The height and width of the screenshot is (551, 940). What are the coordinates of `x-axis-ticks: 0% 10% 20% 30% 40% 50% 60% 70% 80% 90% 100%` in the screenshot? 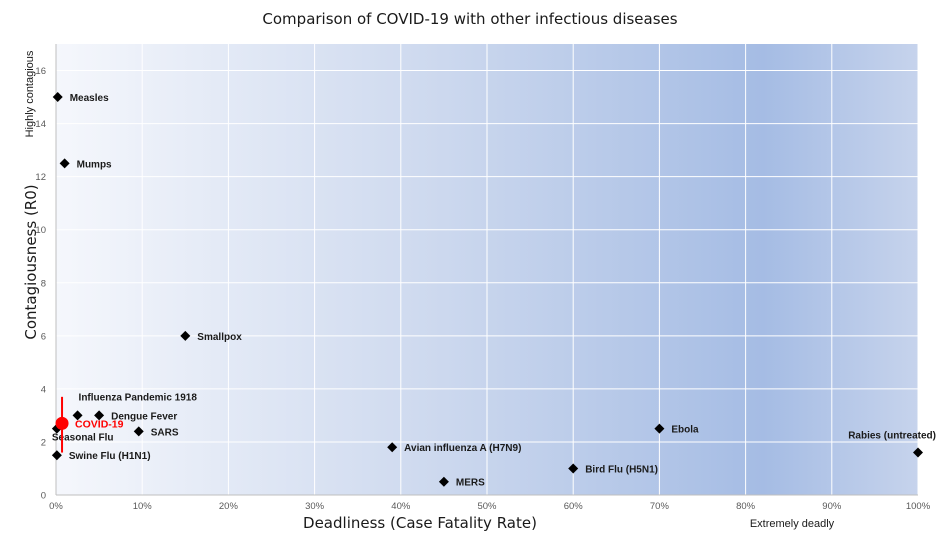 It's located at (490, 506).